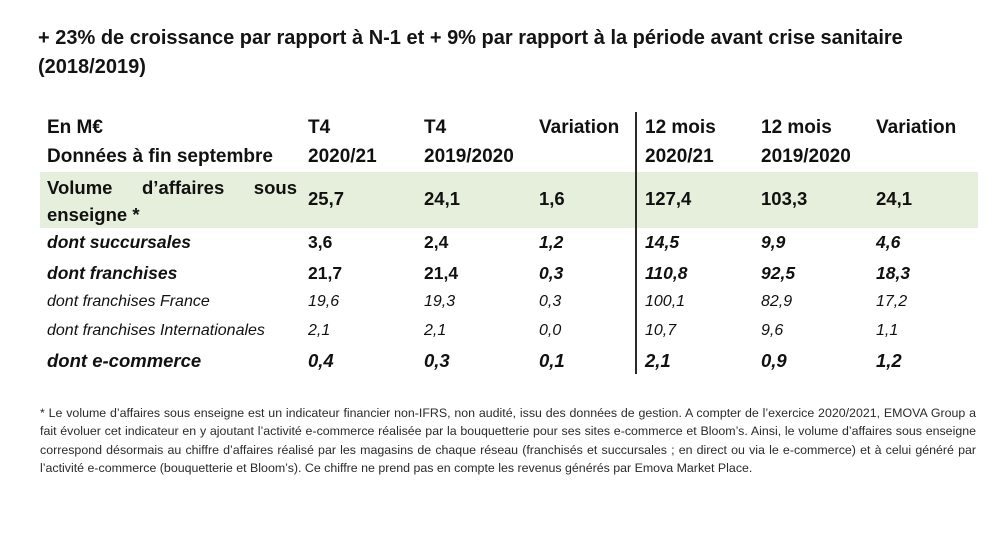  What do you see at coordinates (887, 330) in the screenshot?
I see `cell-intl-12m-variation: 1,1` at bounding box center [887, 330].